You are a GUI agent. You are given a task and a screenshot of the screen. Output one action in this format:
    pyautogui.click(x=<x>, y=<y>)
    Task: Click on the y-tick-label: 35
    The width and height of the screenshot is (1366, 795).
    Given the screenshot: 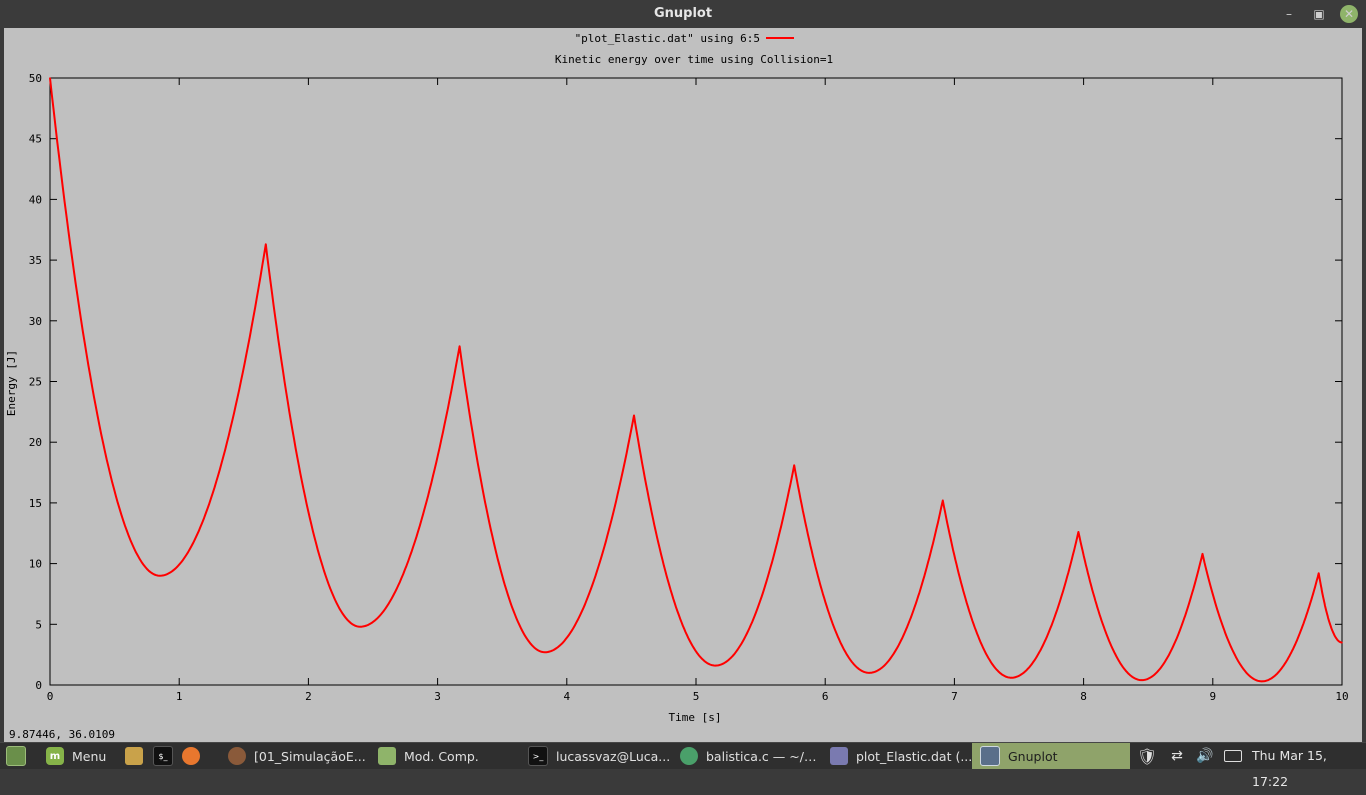 What is the action you would take?
    pyautogui.click(x=35, y=260)
    